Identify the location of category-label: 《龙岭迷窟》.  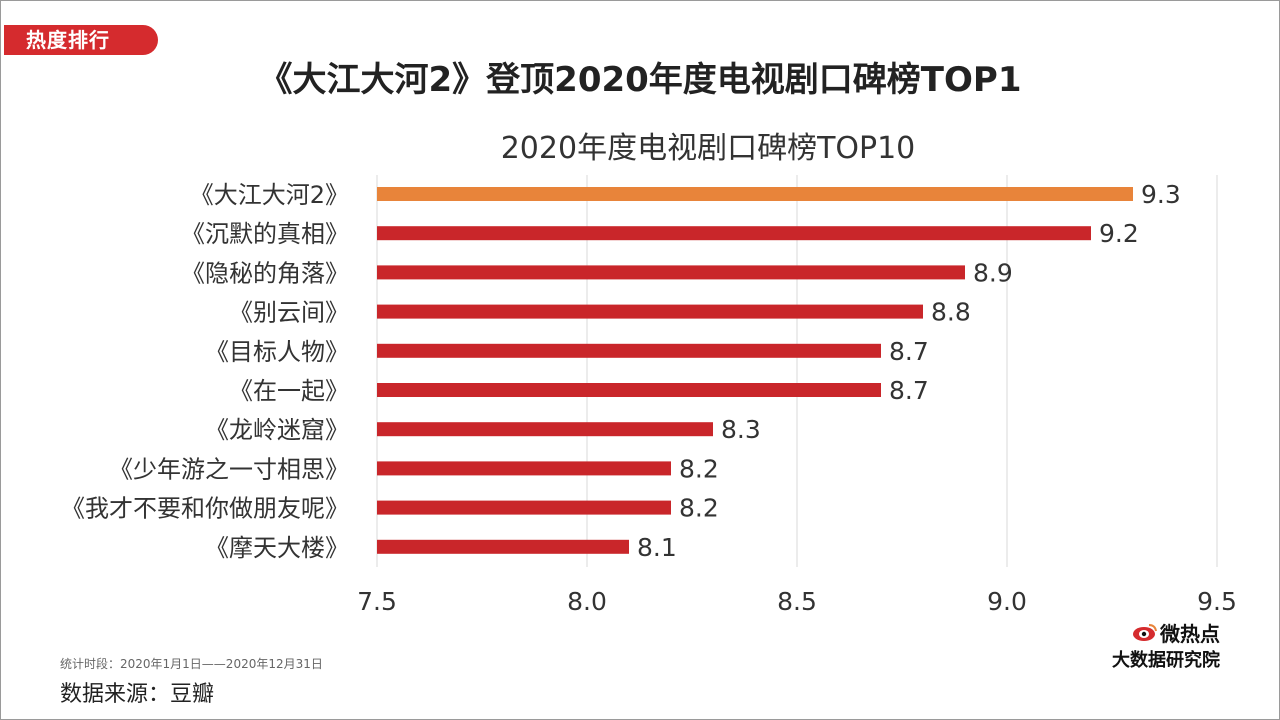
(277, 430).